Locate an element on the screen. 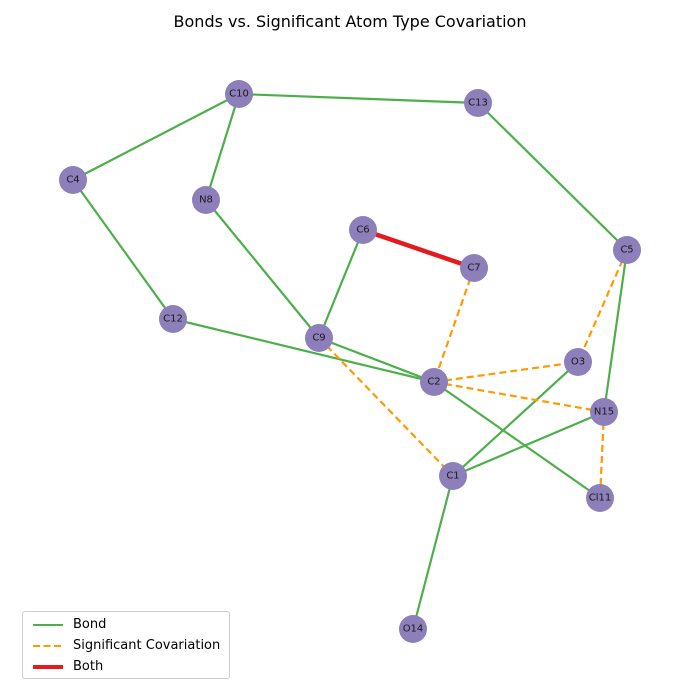  node-O3: O3 is located at coordinates (578, 362).